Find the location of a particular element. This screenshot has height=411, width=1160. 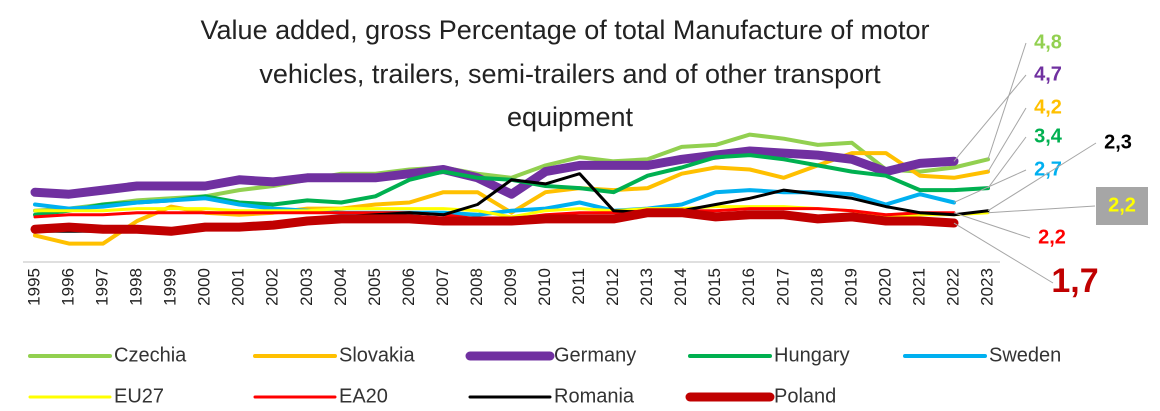

x-tick-label: 2015 is located at coordinates (714, 287).